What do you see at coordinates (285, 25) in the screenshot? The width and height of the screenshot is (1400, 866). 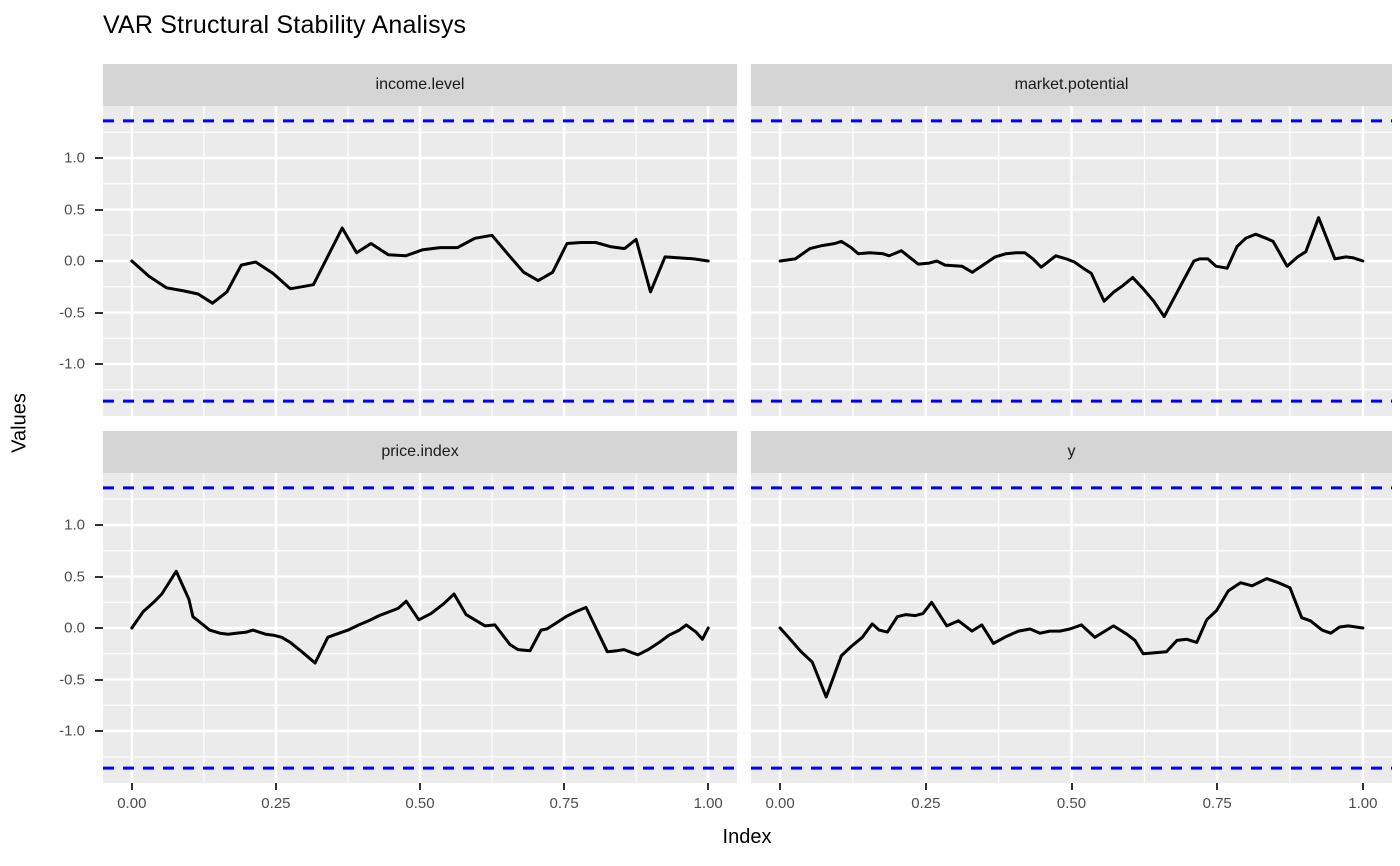 I see `plot-title: VAR Structural Stability Analisys` at bounding box center [285, 25].